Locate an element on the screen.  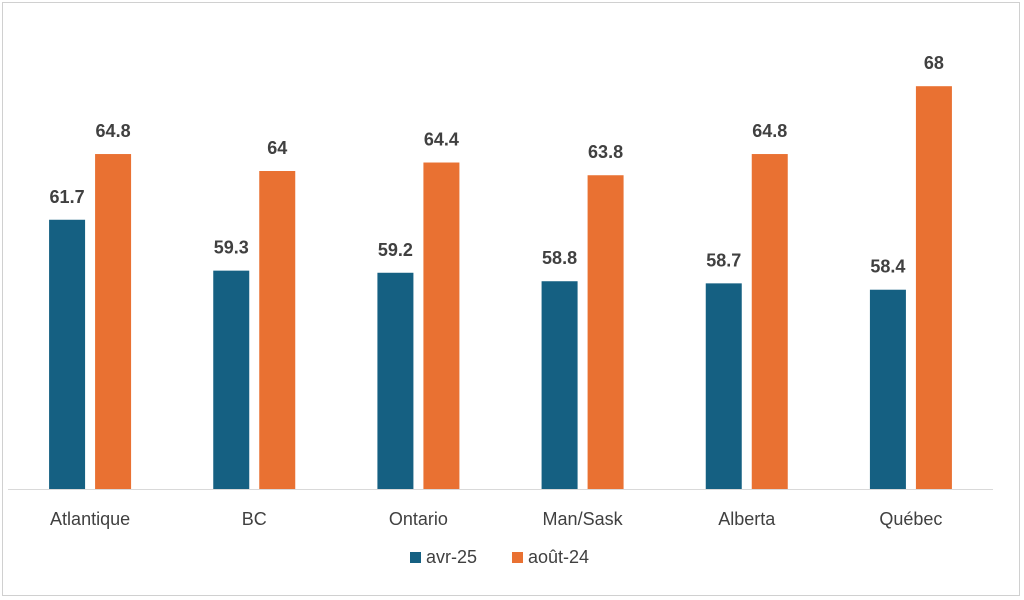
data-label: 58.4 is located at coordinates (887, 267).